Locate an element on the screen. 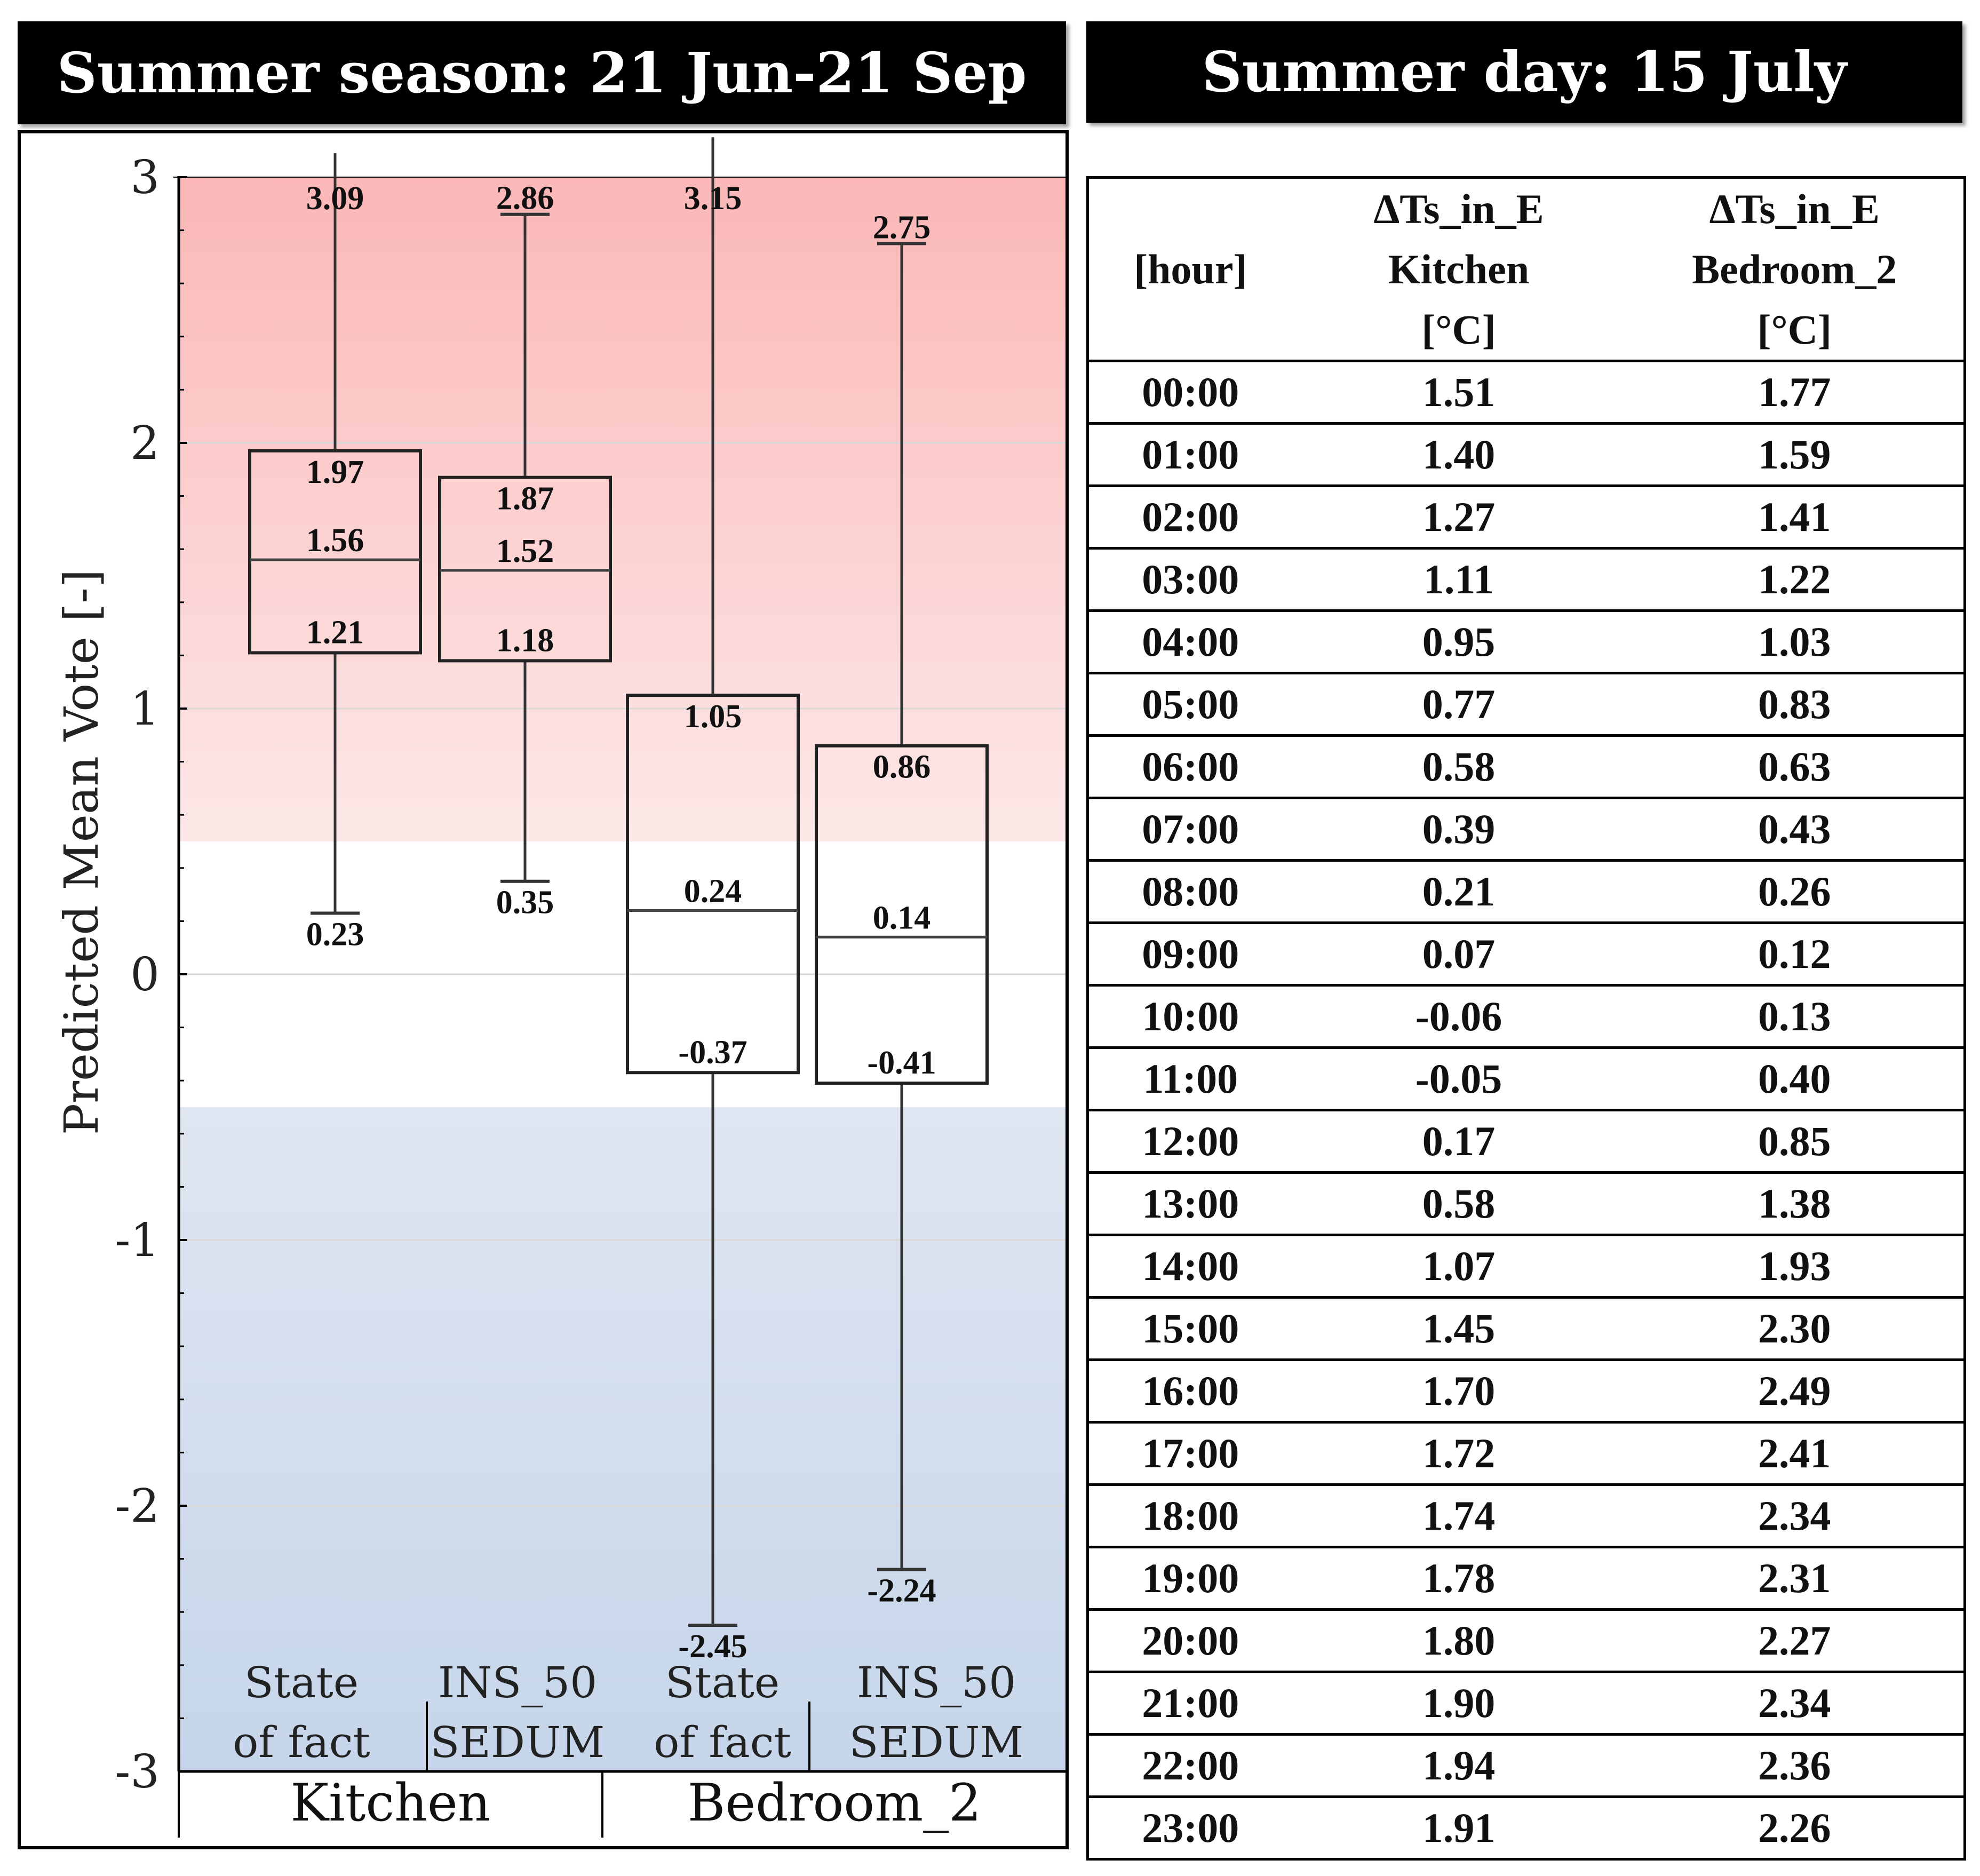  table-cell: 23:00 is located at coordinates (1189, 1828).